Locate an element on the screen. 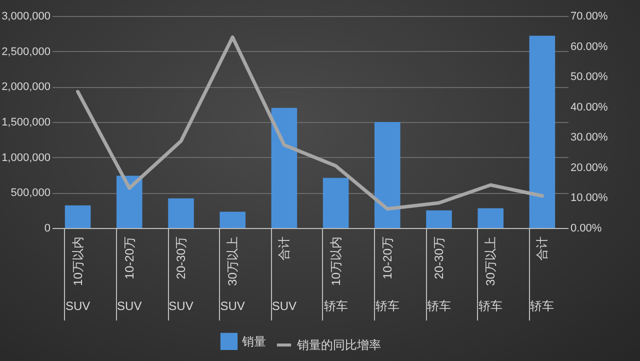  legend-label: 销量 is located at coordinates (253, 341).